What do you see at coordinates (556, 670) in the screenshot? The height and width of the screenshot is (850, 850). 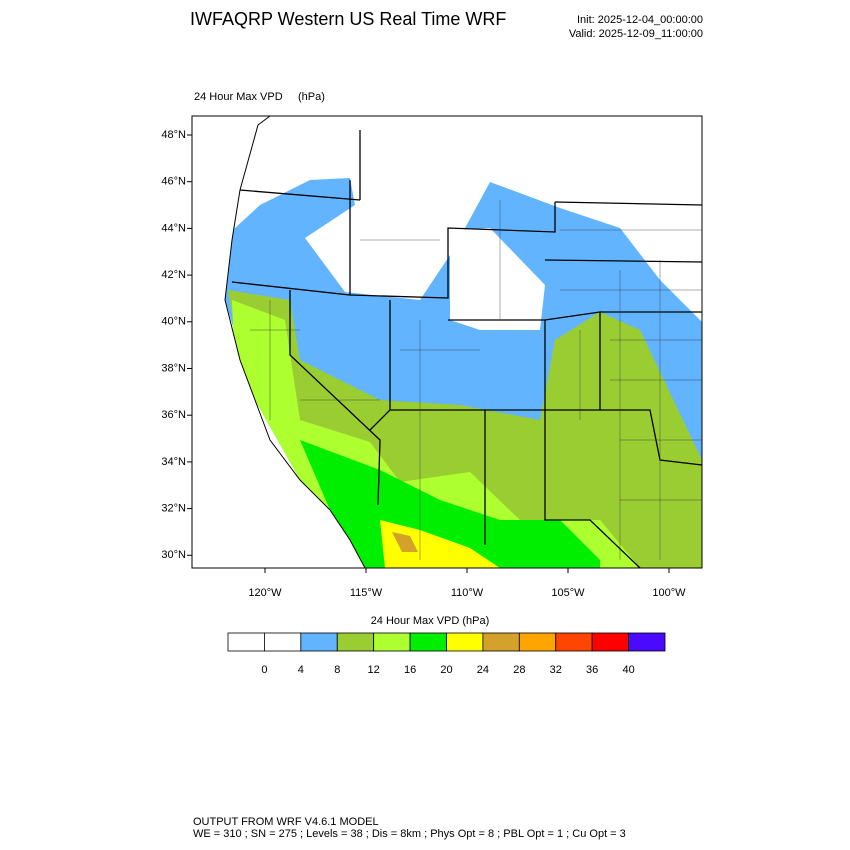 I see `colorbar-label: 32` at bounding box center [556, 670].